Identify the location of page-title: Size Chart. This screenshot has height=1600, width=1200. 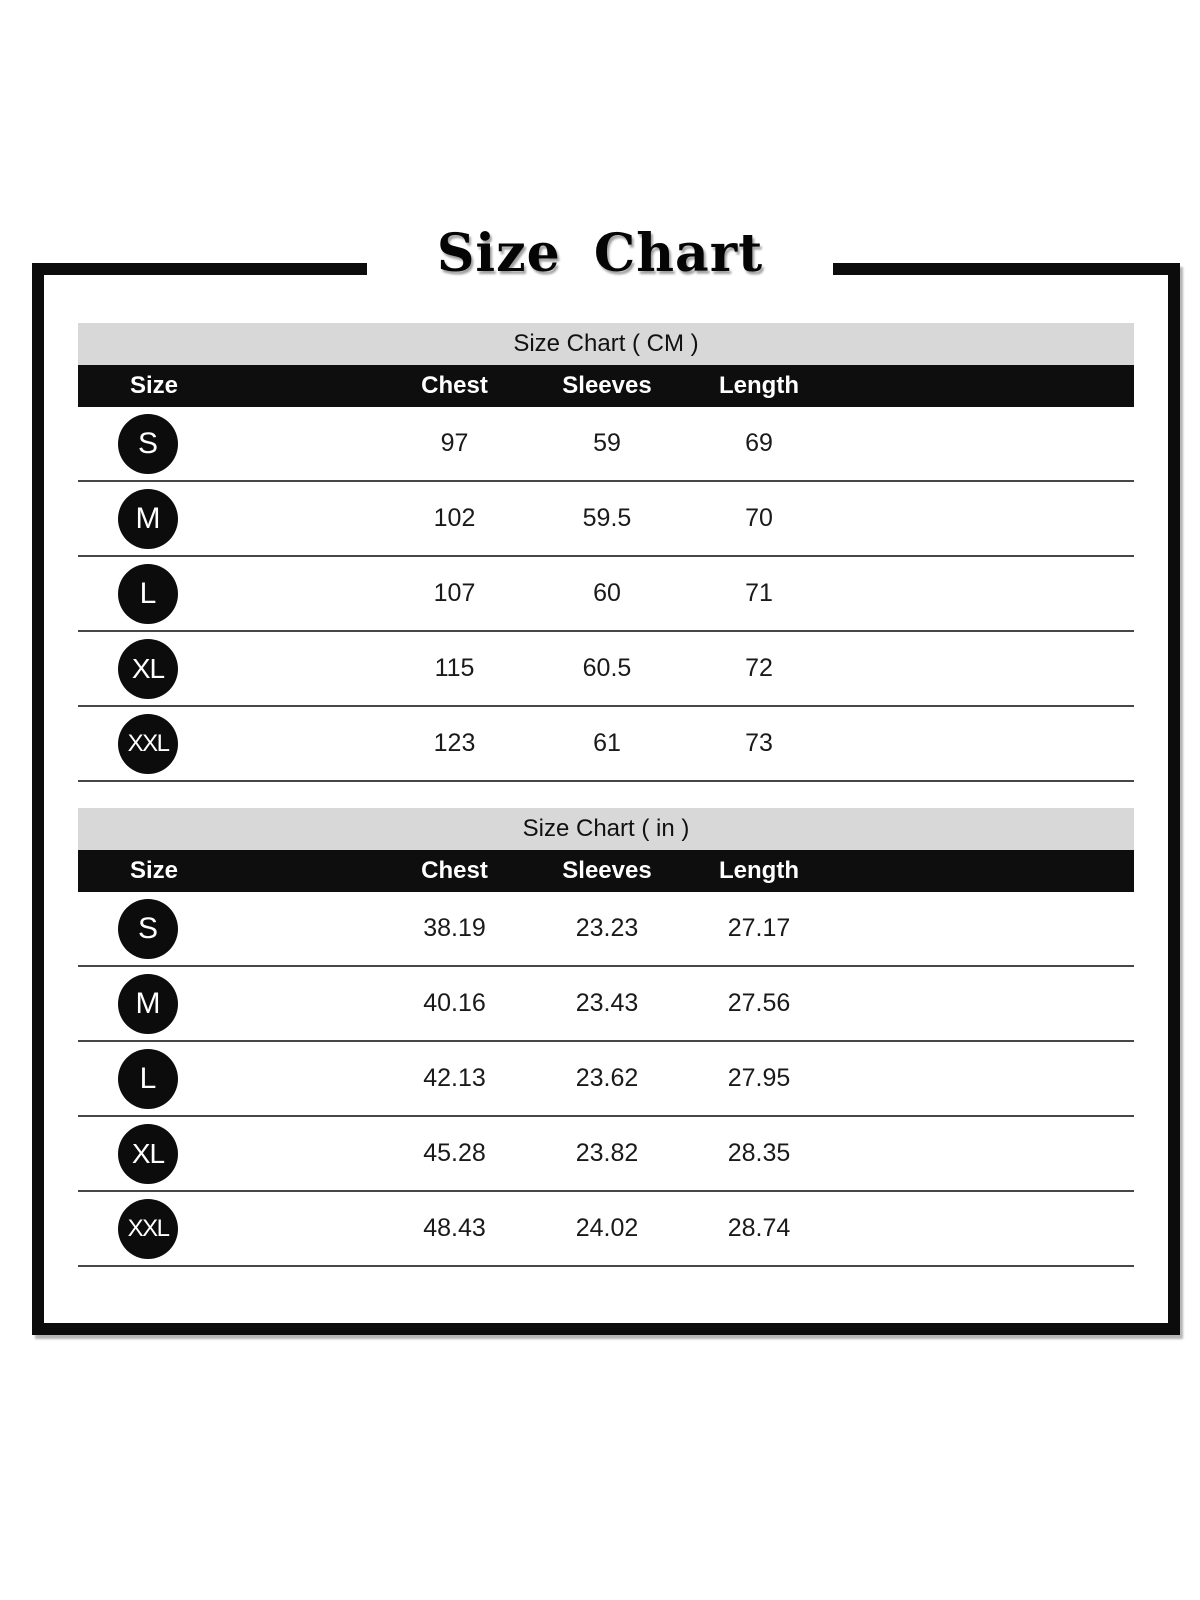
(600, 254).